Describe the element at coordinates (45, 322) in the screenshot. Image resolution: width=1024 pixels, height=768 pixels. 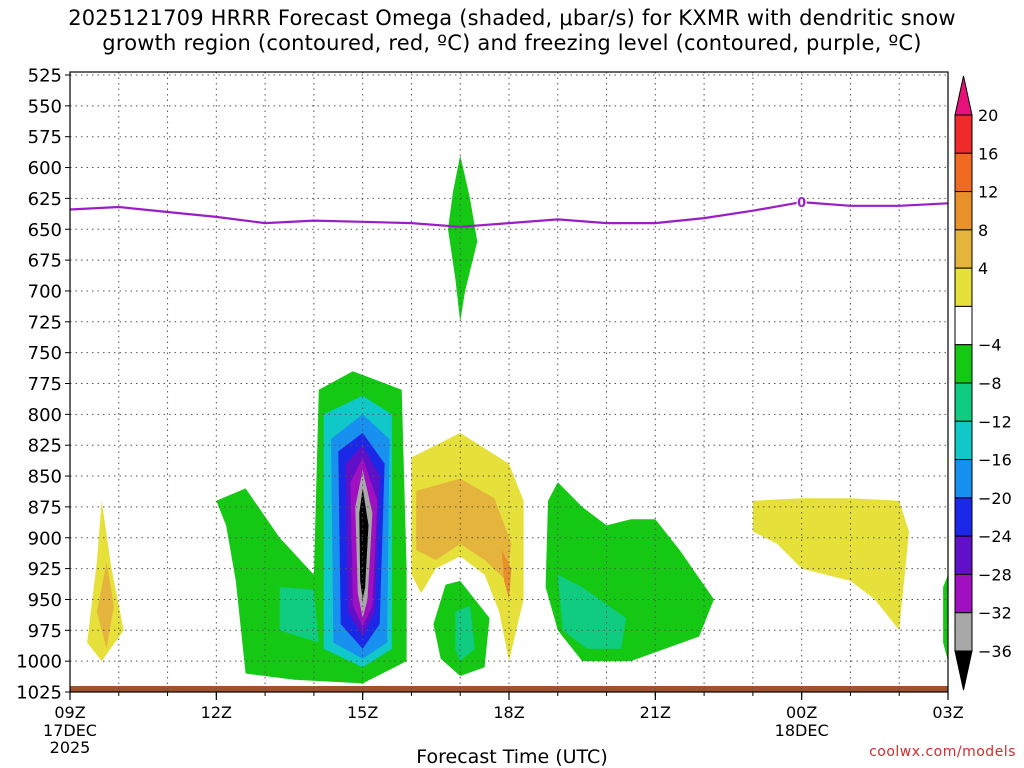
I see `y-tick-label: 725` at that location.